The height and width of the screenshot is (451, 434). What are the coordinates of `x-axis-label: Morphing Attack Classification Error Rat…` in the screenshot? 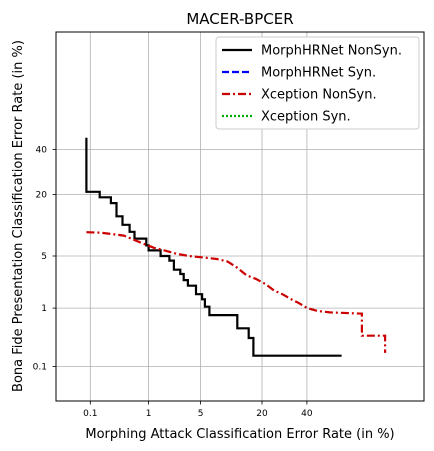 It's located at (239, 434).